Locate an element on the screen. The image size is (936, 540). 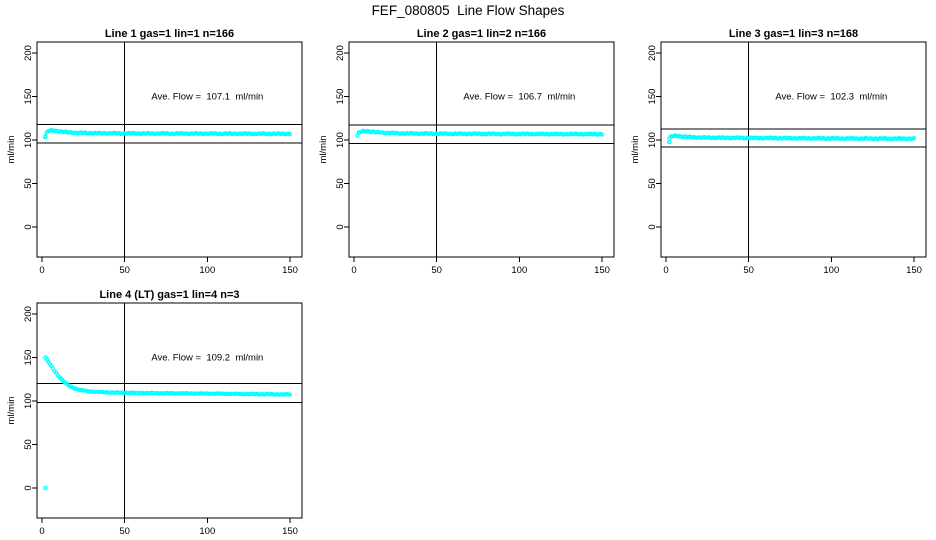
panel-title: Line 2 gas=1 lin=2 n=166 is located at coordinates (481, 34).